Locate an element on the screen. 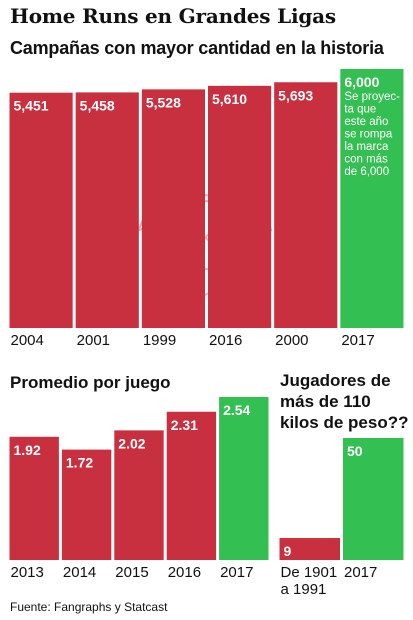 The height and width of the screenshot is (620, 413). chart-1-bar-2017 is located at coordinates (372, 198).